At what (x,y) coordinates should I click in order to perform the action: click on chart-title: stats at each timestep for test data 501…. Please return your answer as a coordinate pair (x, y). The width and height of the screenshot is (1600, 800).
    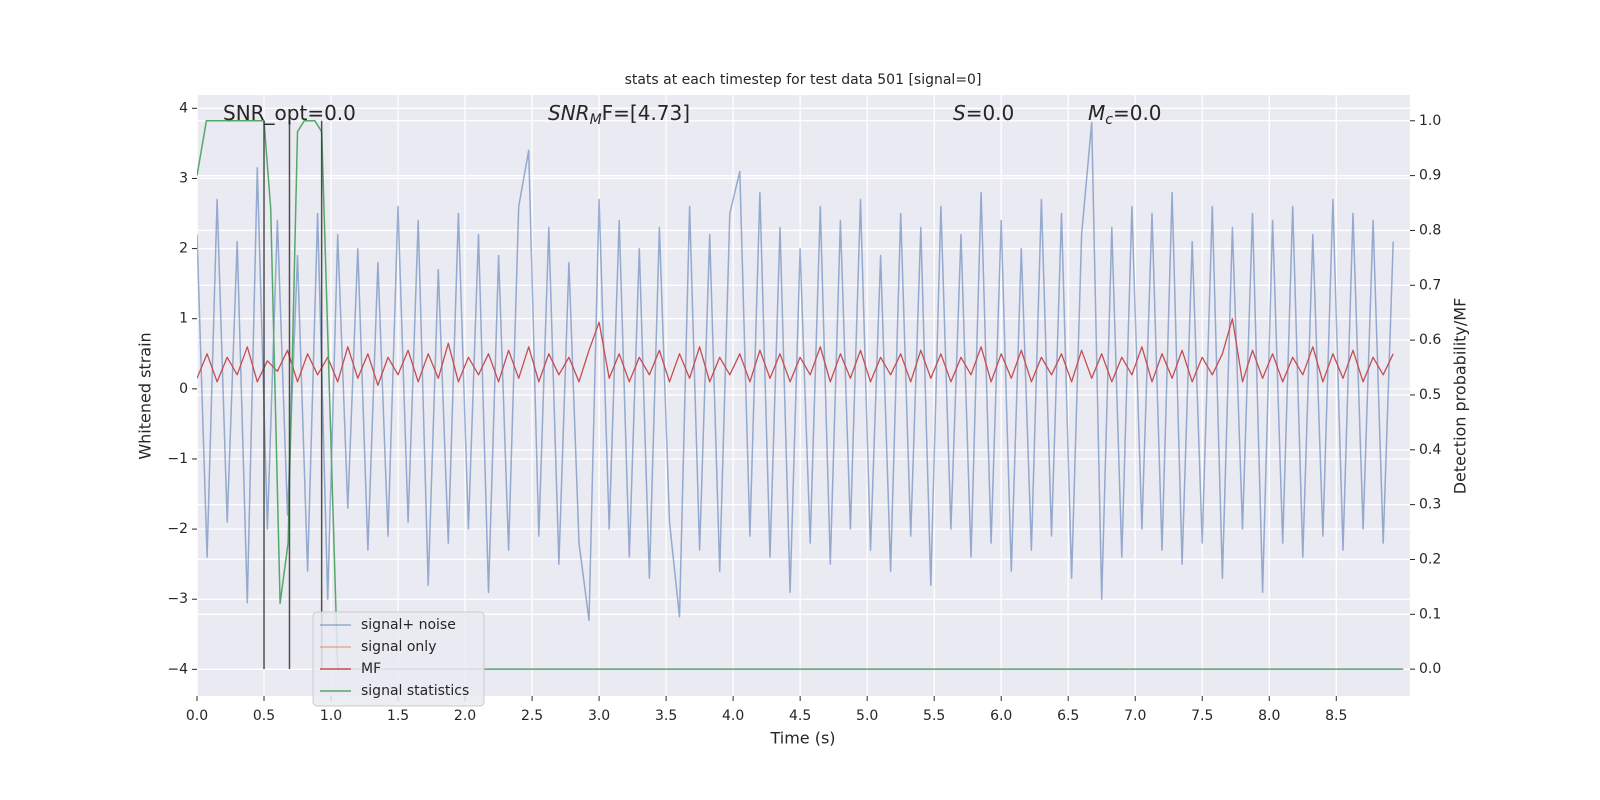
    Looking at the image, I should click on (803, 80).